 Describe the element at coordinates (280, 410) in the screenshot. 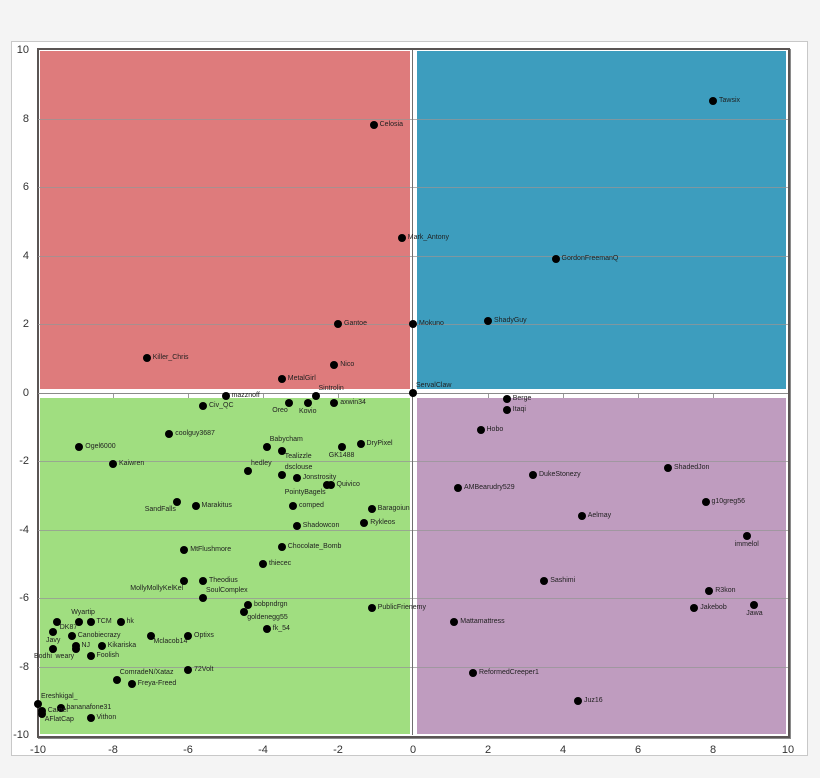

I see `point-label: Oreo` at that location.